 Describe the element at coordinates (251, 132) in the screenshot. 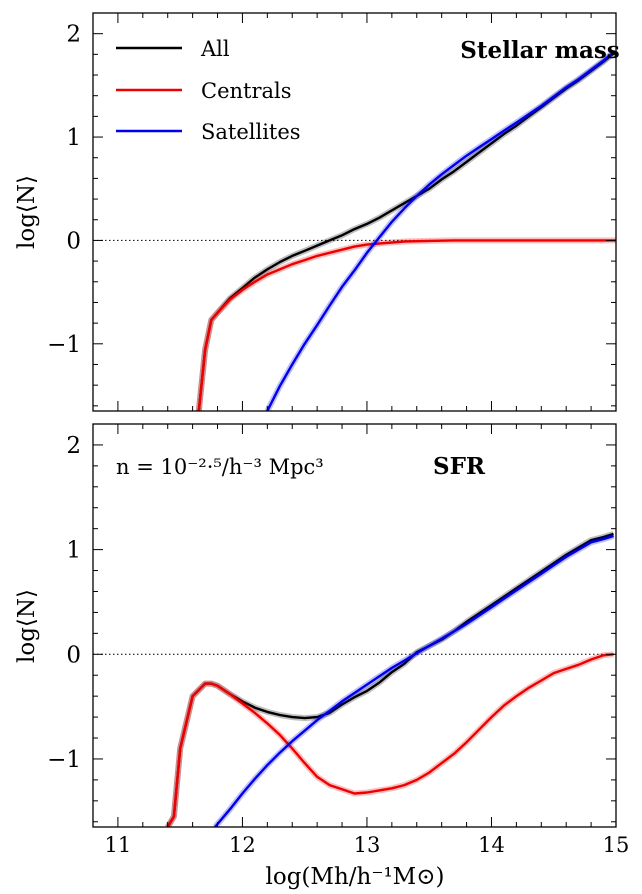

I see `legend-label-satellites: Satellites` at that location.